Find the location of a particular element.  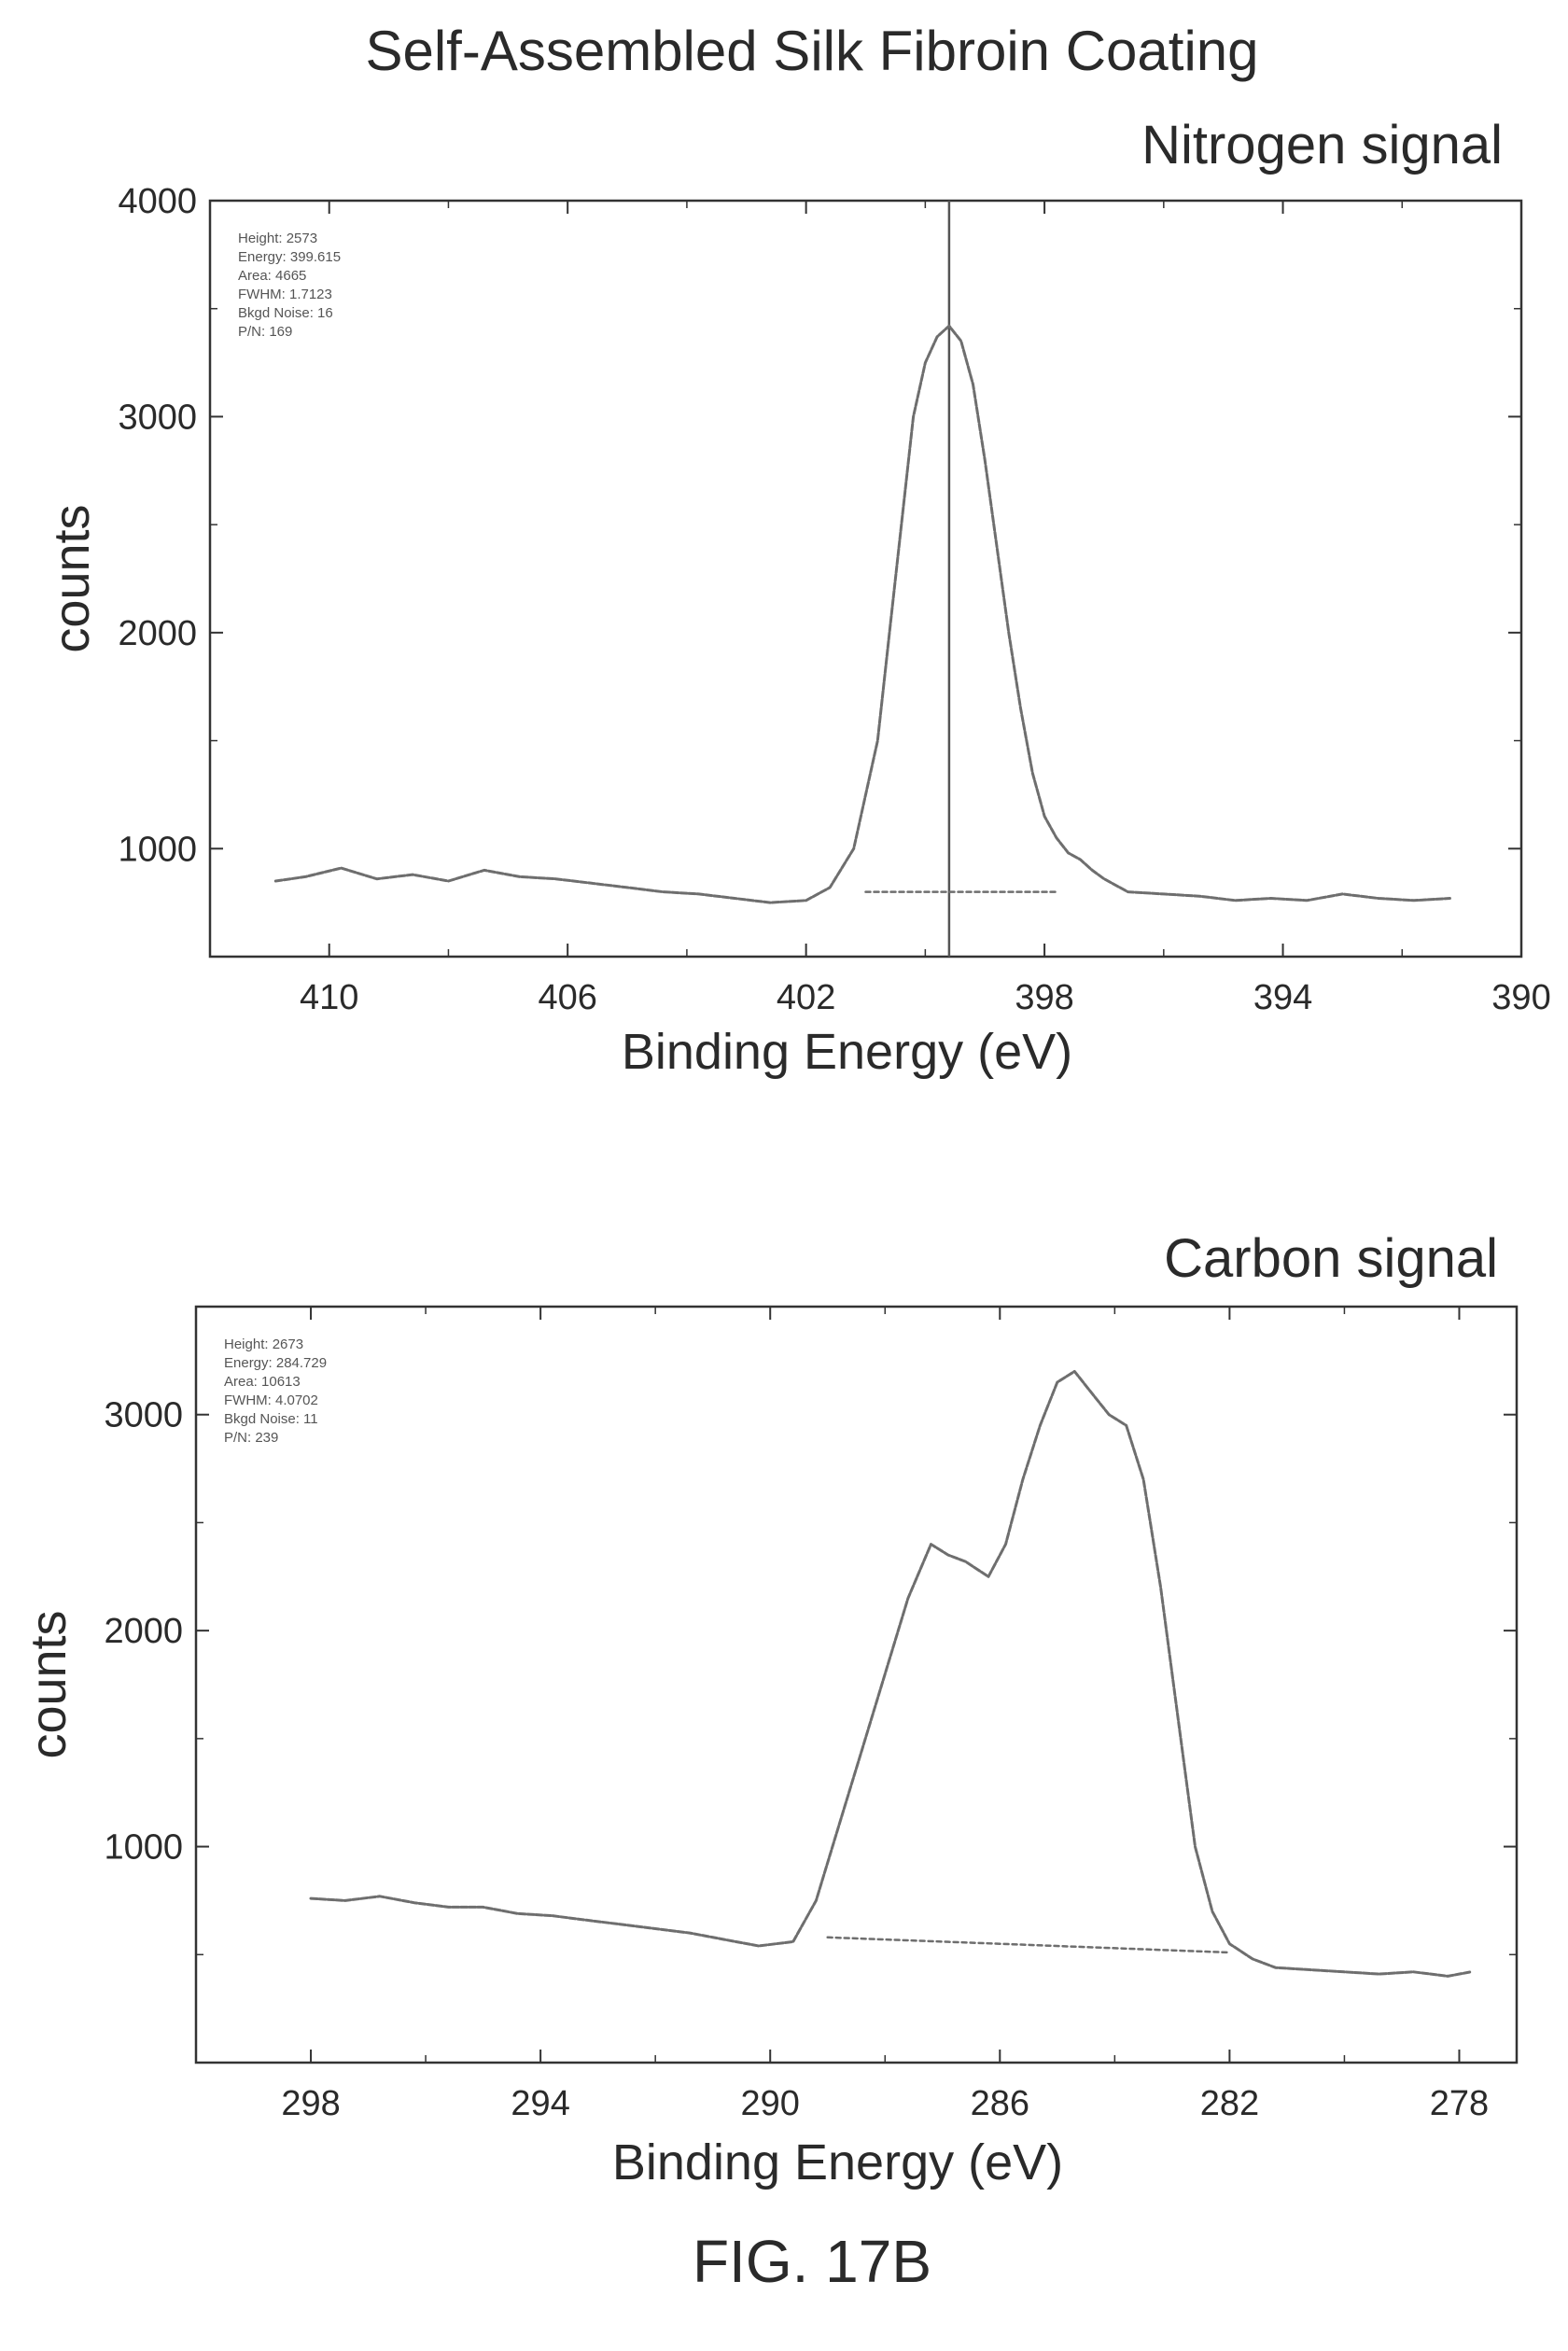

nitrogen-x-tick-label: 406 is located at coordinates (567, 997).